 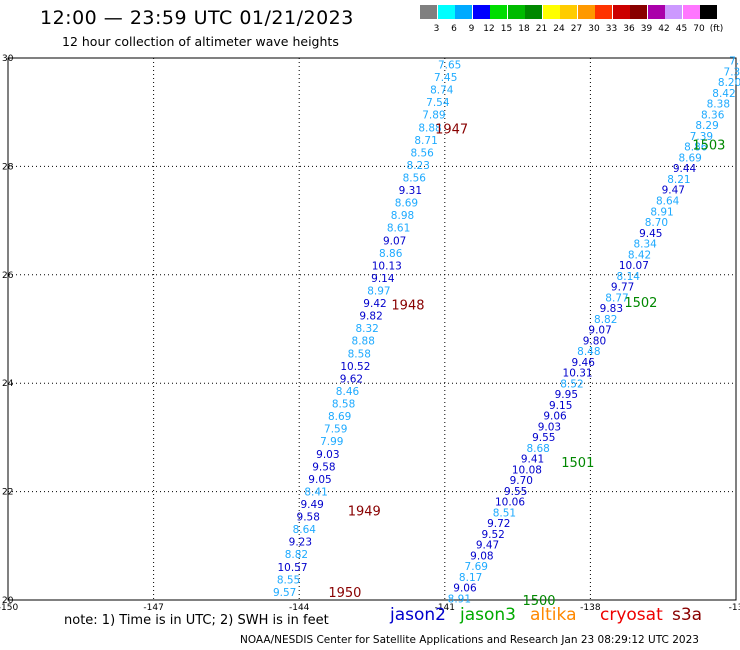 What do you see at coordinates (701, 137) in the screenshot?
I see `wave-height-label: 7.39` at bounding box center [701, 137].